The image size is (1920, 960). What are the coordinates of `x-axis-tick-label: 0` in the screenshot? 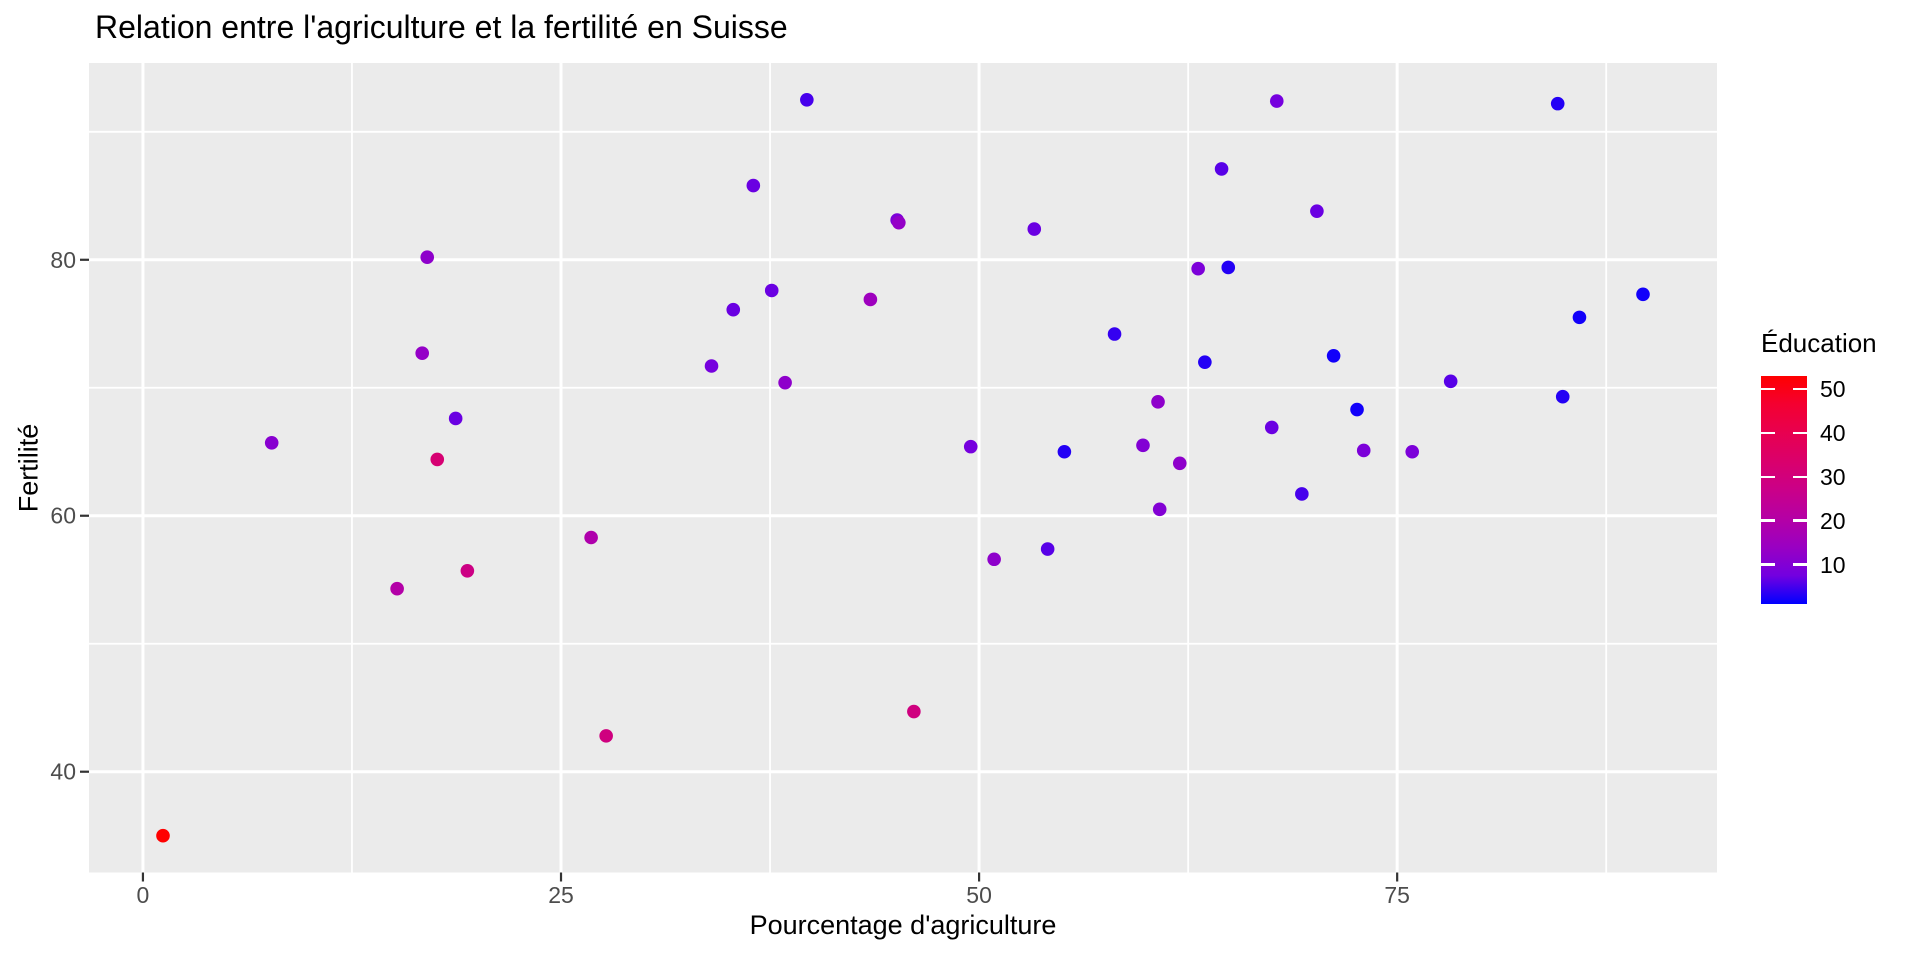 It's located at (143, 895).